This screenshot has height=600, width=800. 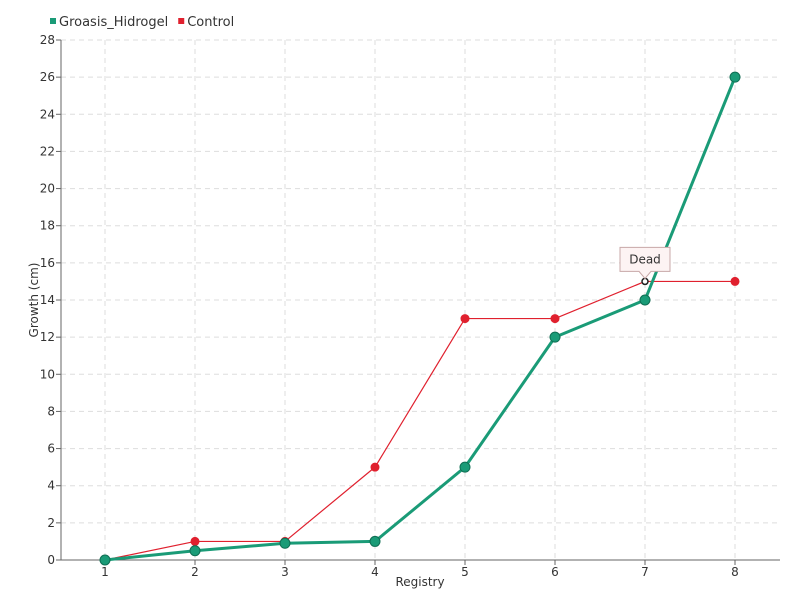 I want to click on y-tick-label: 6, so click(x=51, y=449).